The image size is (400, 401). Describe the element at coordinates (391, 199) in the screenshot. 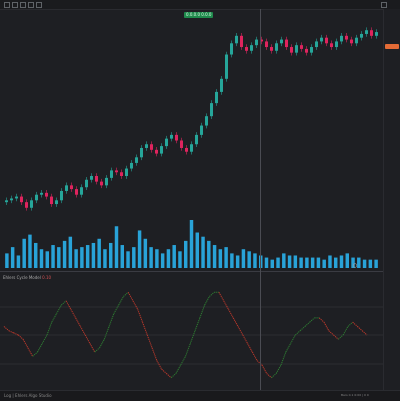

I see `price-axis` at that location.